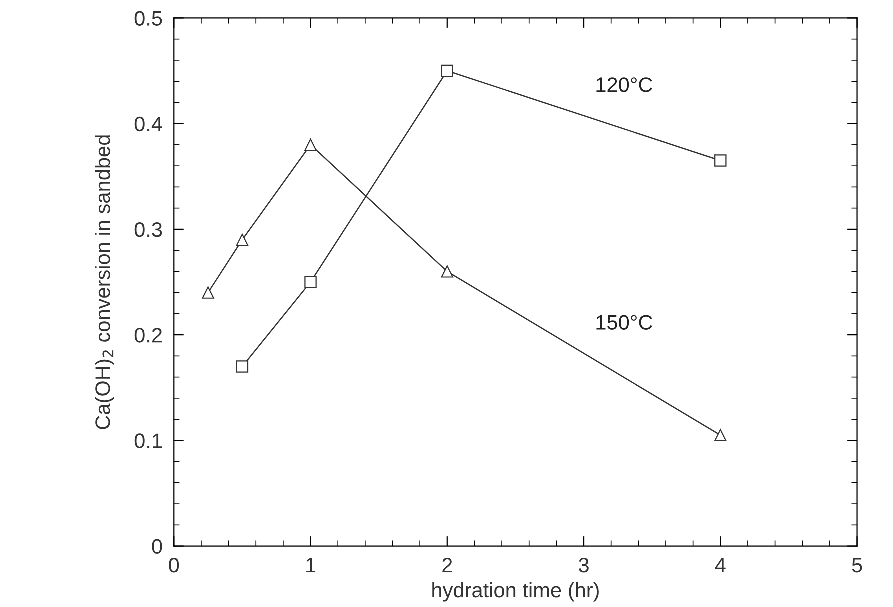  Describe the element at coordinates (148, 124) in the screenshot. I see `y-tick-label: 0.4` at that location.